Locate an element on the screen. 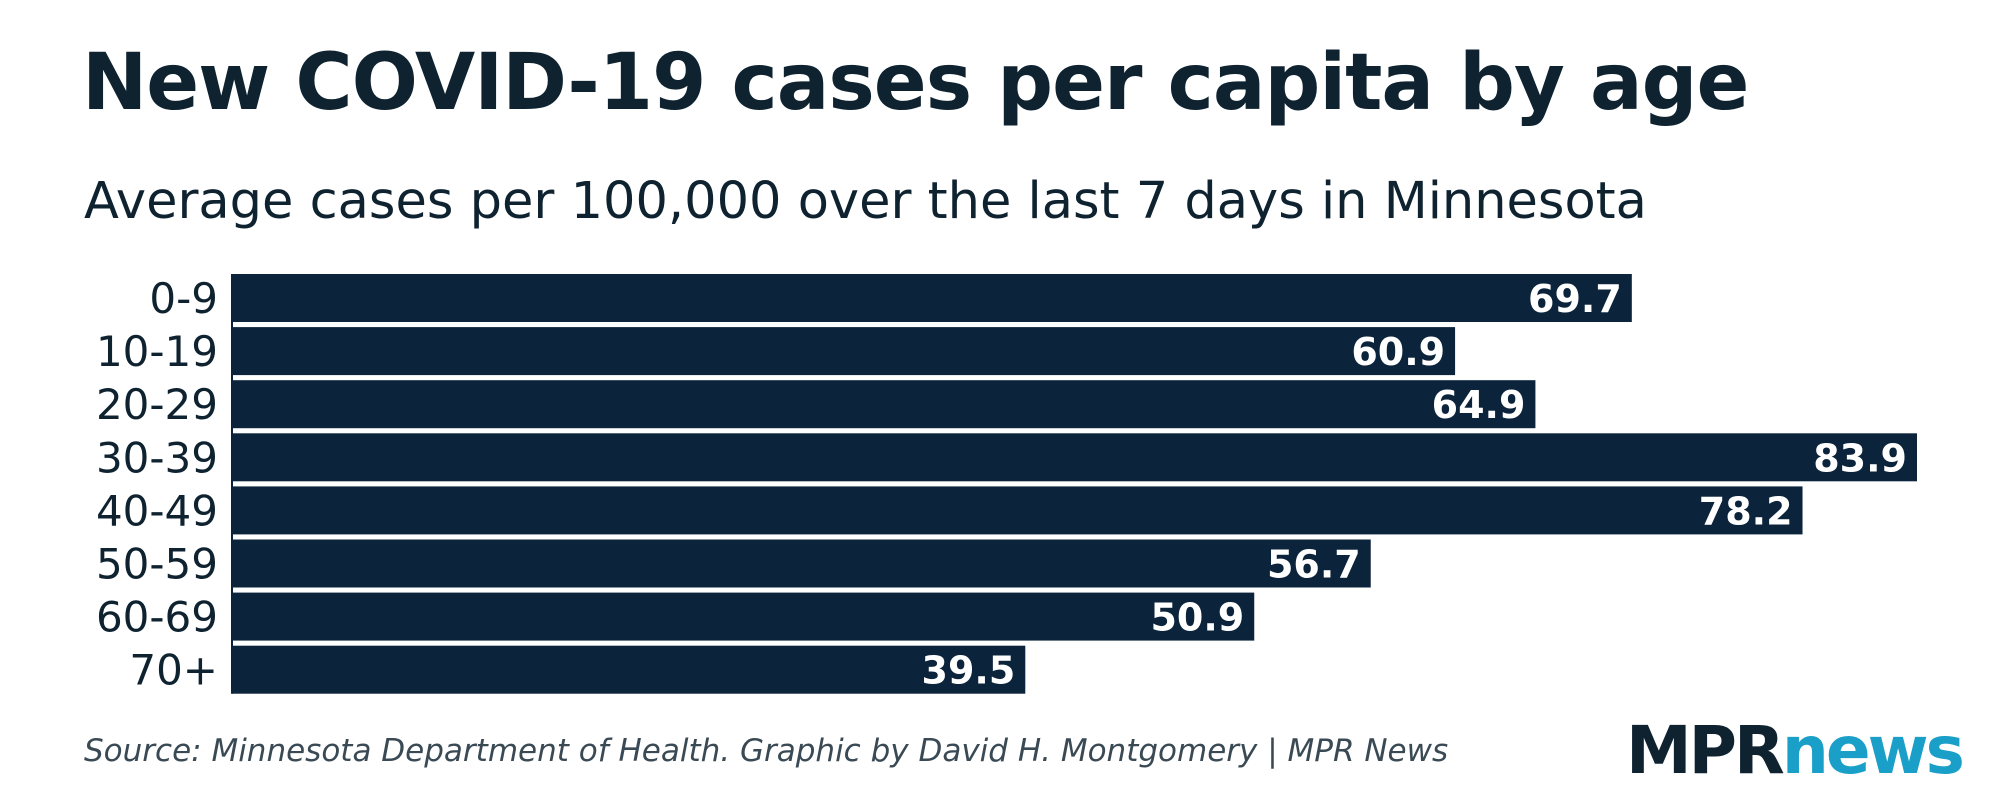 Image resolution: width=2000 pixels, height=800 pixels. mpr-news-logo: MPRnews is located at coordinates (1795, 751).